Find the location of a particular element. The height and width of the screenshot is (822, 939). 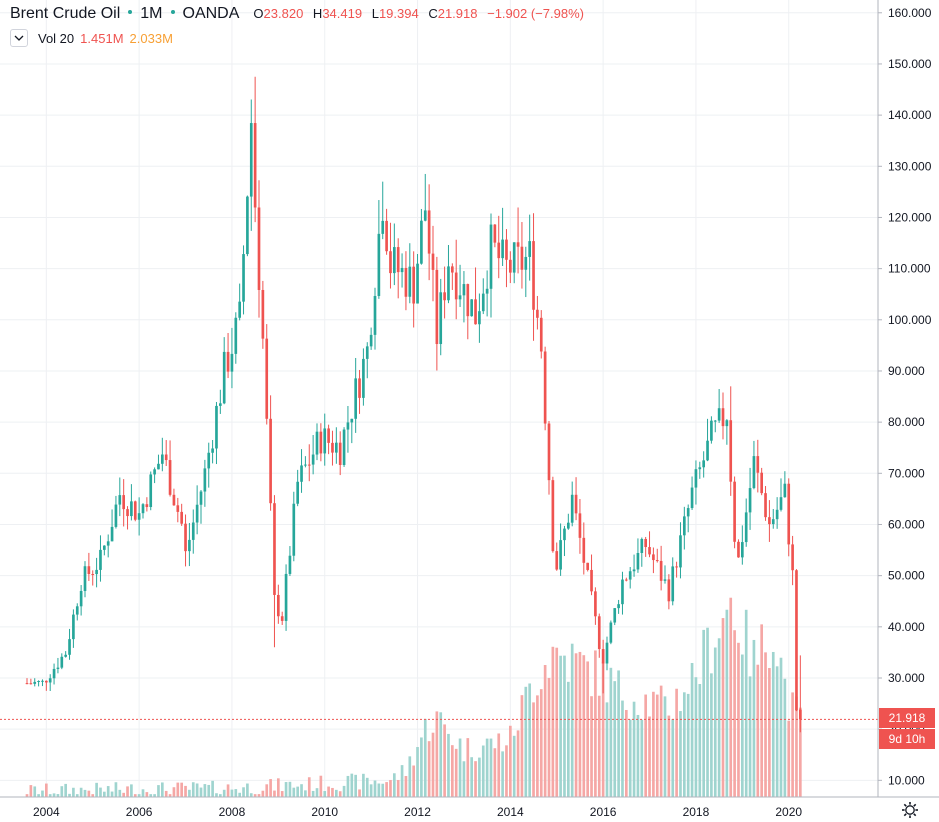

price-tick-label: 60.000 is located at coordinates (906, 524).